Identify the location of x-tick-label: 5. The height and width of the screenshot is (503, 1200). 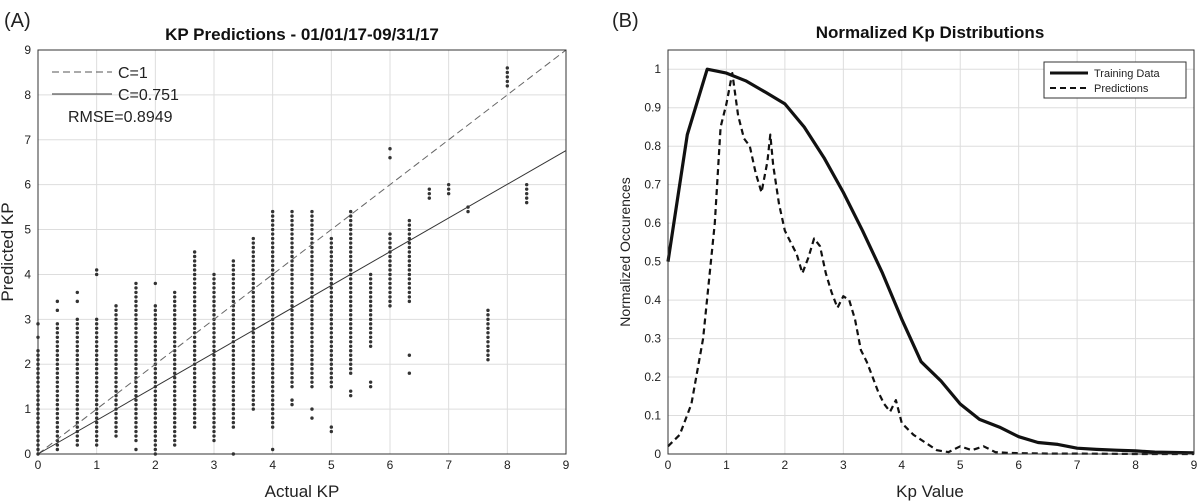
(960, 465).